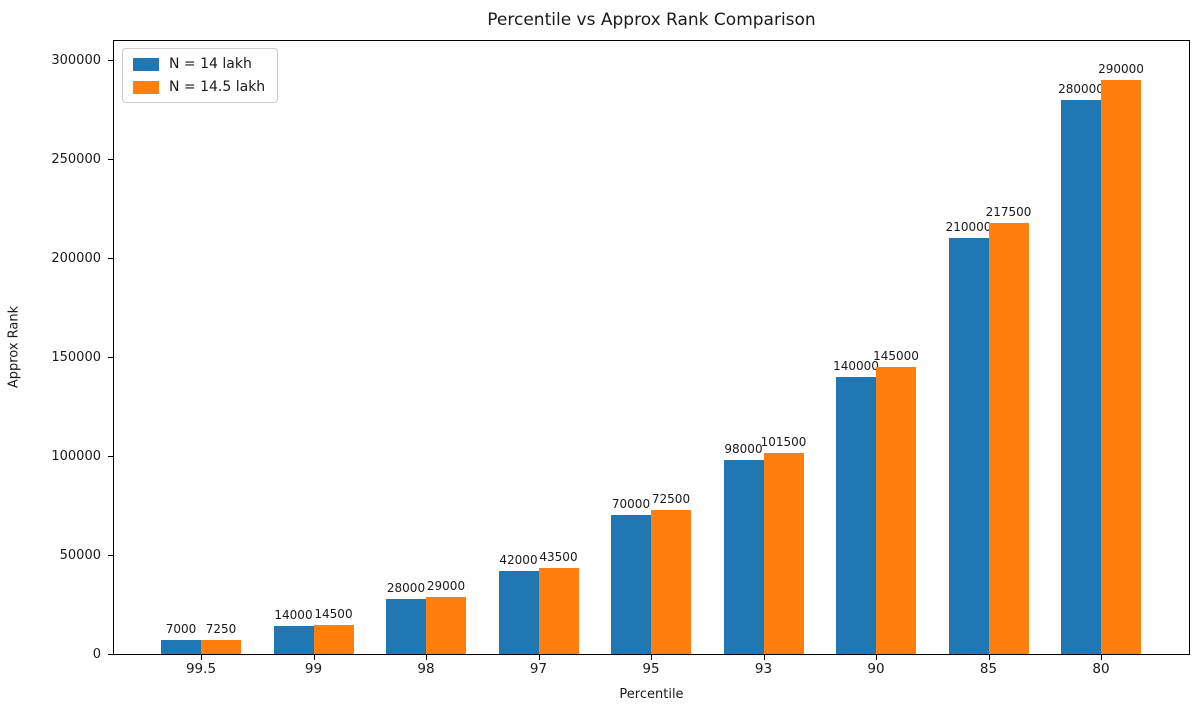 The width and height of the screenshot is (1200, 716). Describe the element at coordinates (333, 639) in the screenshot. I see `bar-series2-pct99` at that location.